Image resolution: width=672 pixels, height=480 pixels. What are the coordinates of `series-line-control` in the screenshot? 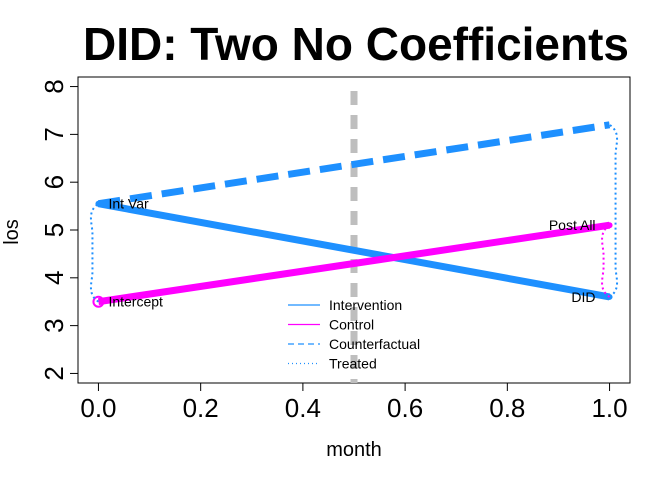 It's located at (354, 263).